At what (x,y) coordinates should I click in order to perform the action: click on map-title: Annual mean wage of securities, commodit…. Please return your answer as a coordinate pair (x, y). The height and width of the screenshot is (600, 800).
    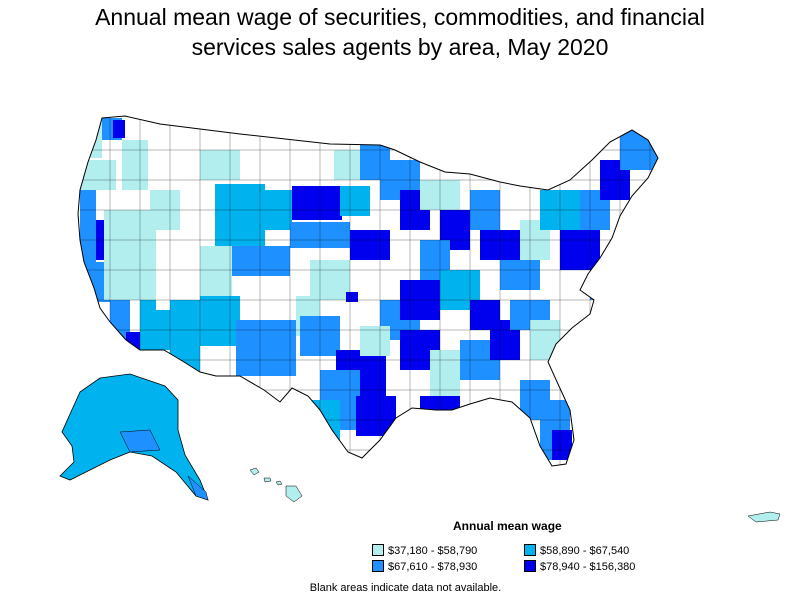
    Looking at the image, I should click on (400, 32).